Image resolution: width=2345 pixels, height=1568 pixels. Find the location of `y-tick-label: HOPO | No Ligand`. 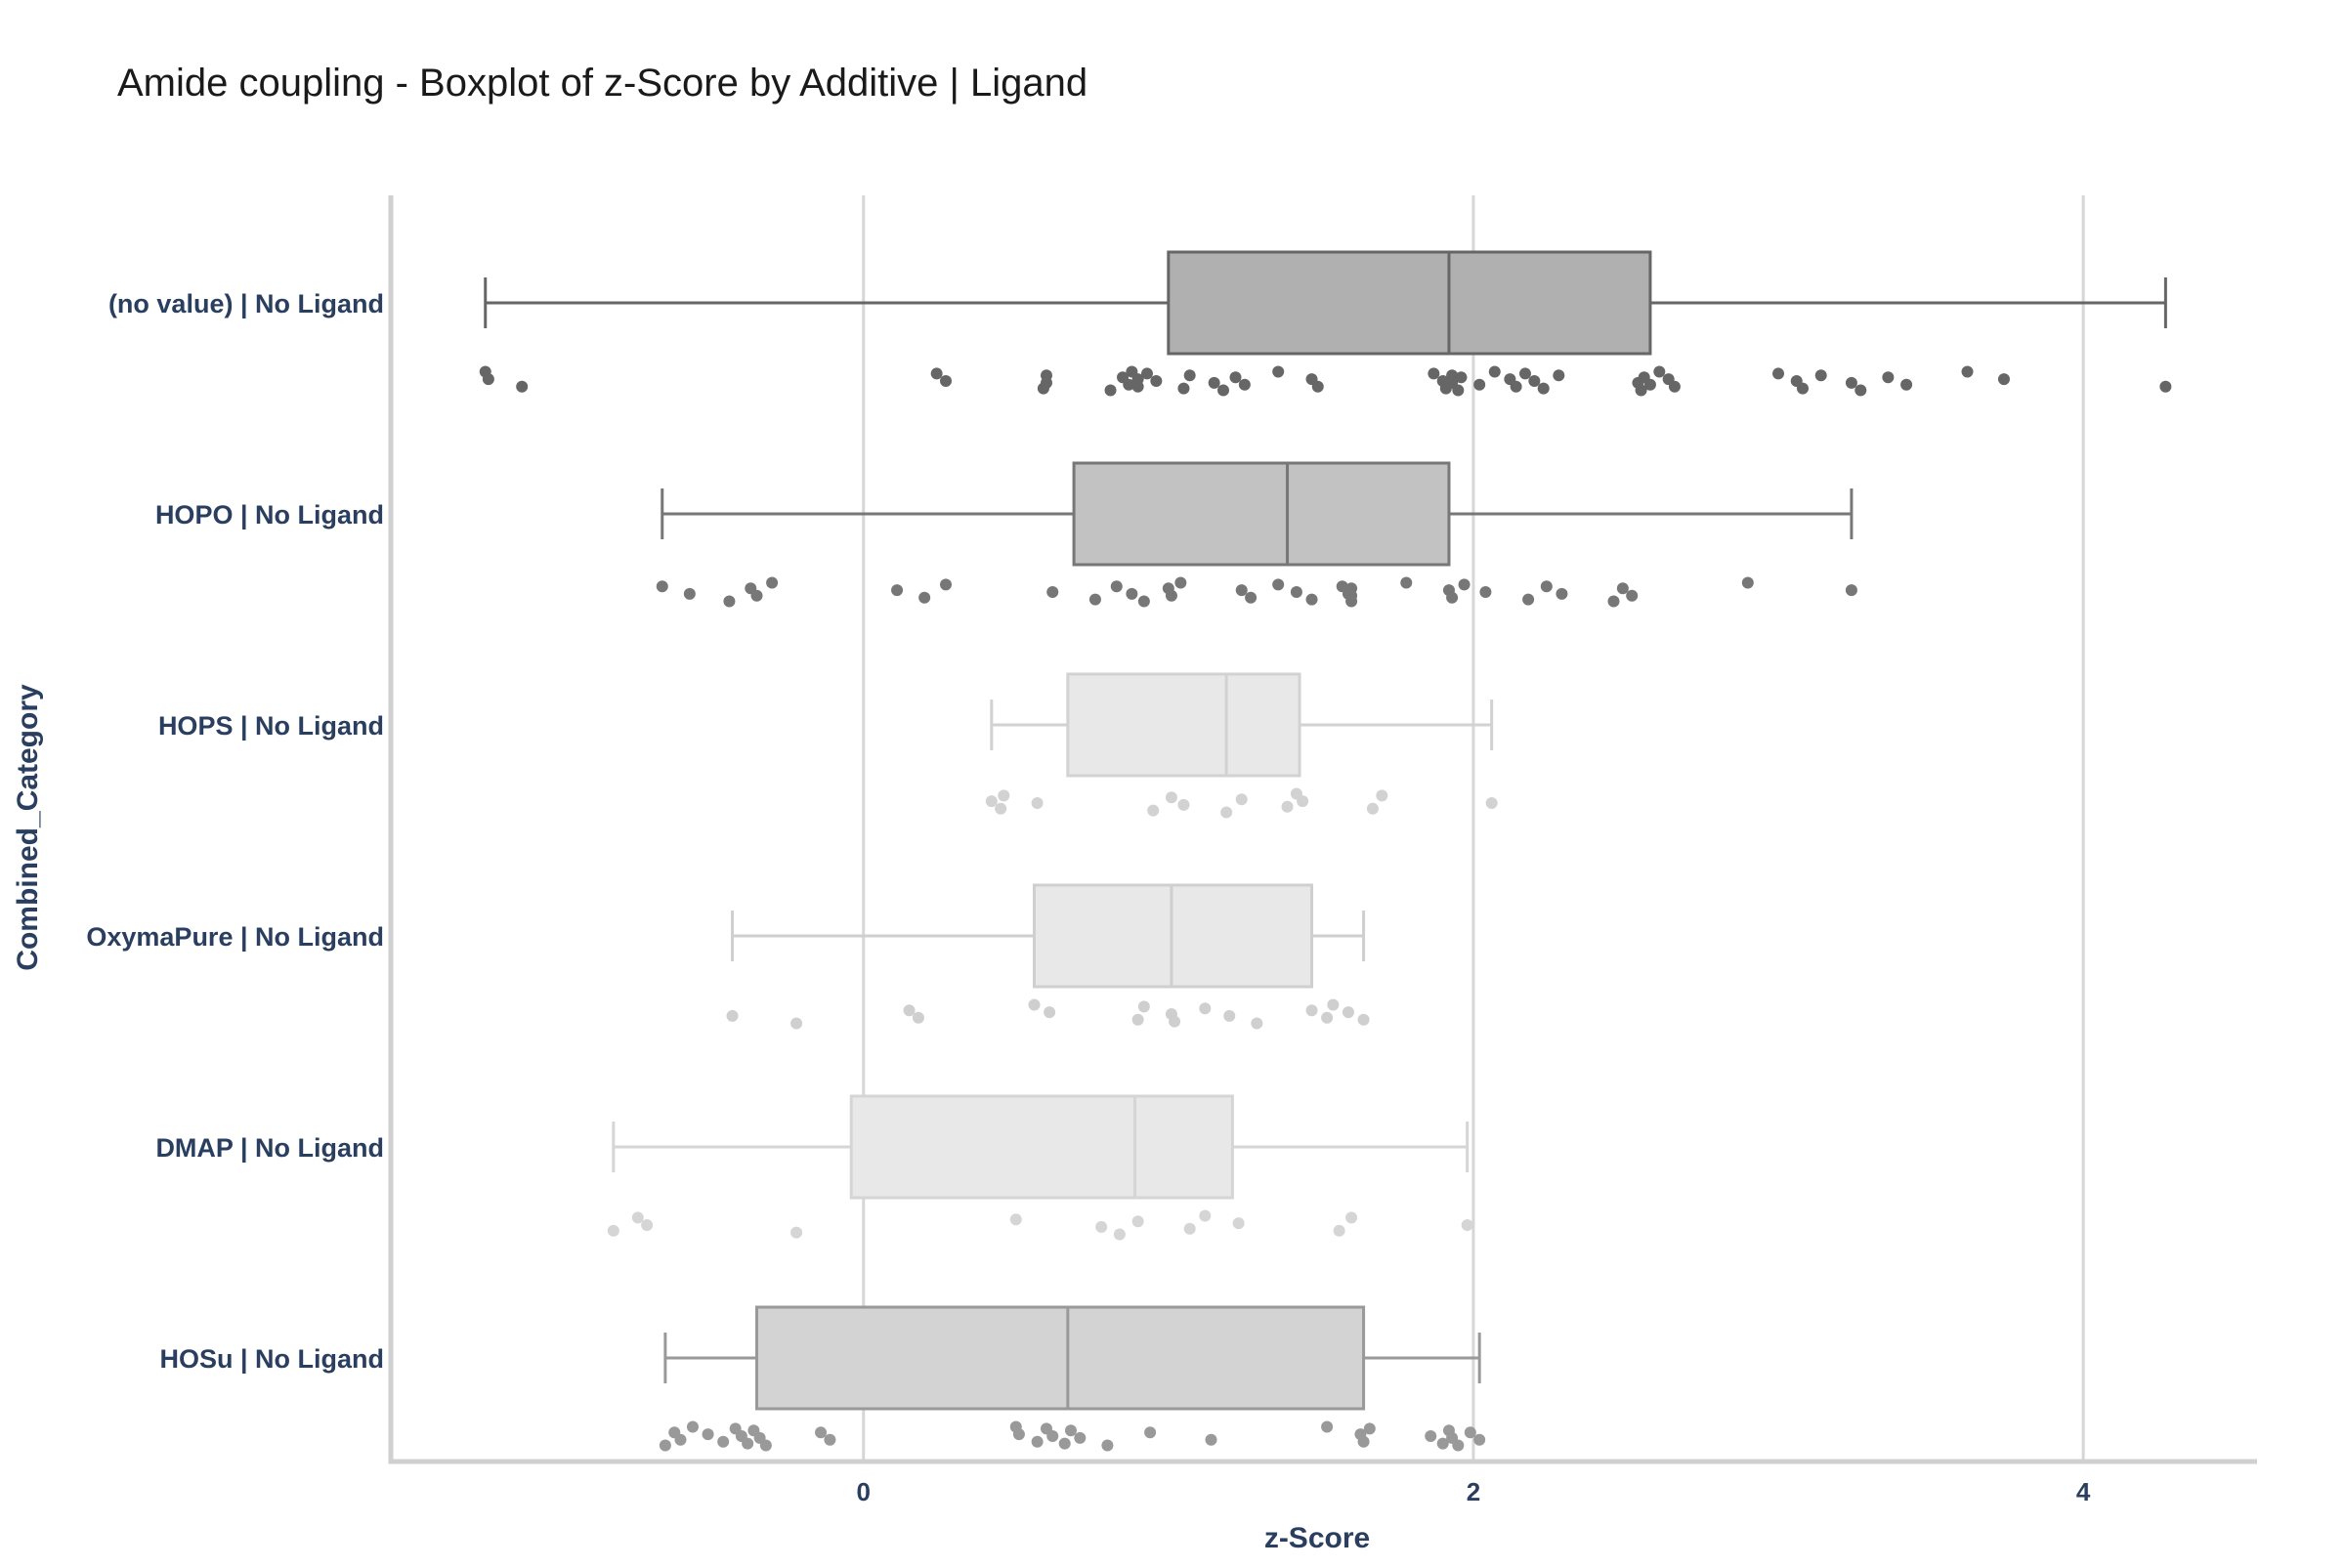

y-tick-label: HOPO | No Ligand is located at coordinates (269, 515).